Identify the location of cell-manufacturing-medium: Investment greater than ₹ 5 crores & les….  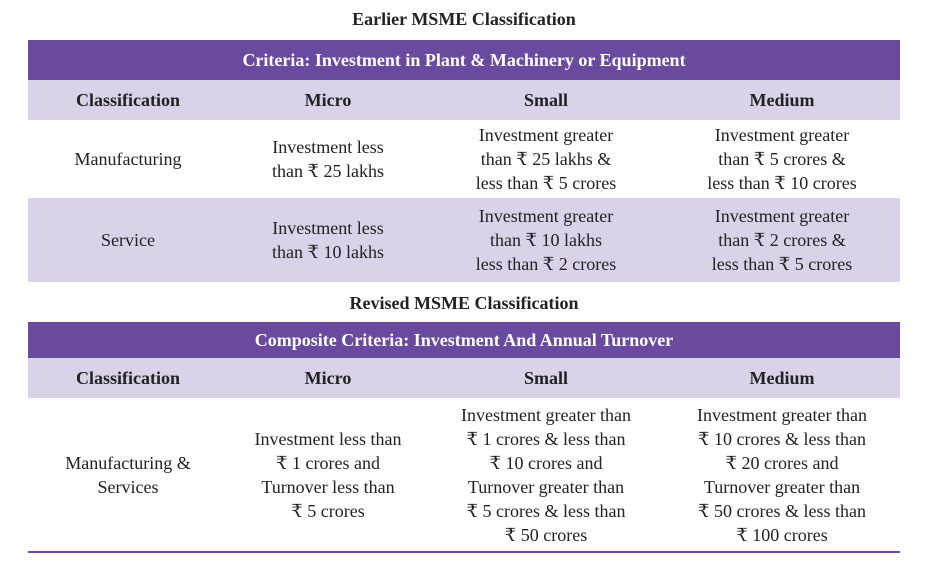
(782, 159).